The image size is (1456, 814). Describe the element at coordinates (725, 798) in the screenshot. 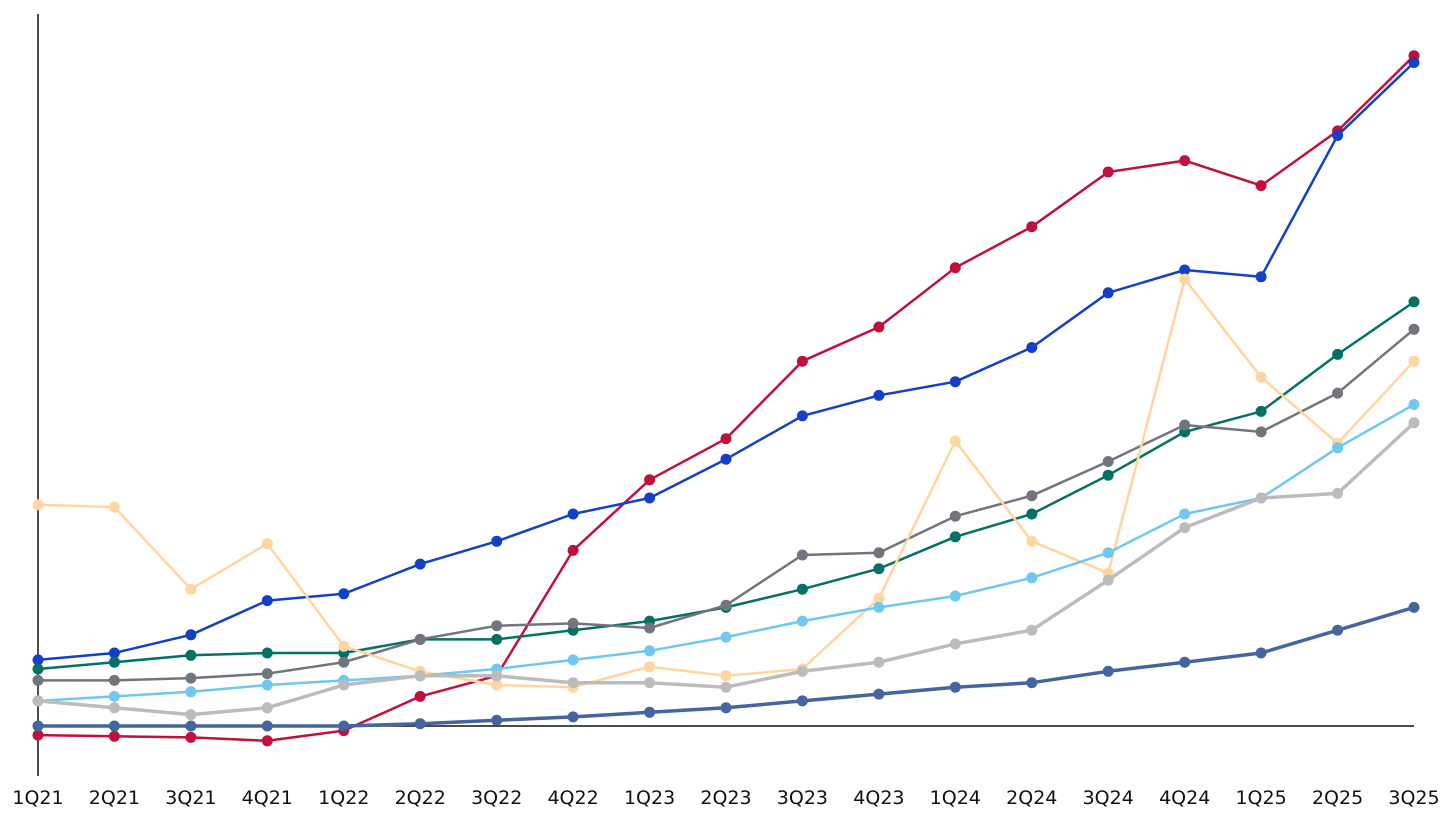

I see `x-tick-label: 2Q23` at that location.